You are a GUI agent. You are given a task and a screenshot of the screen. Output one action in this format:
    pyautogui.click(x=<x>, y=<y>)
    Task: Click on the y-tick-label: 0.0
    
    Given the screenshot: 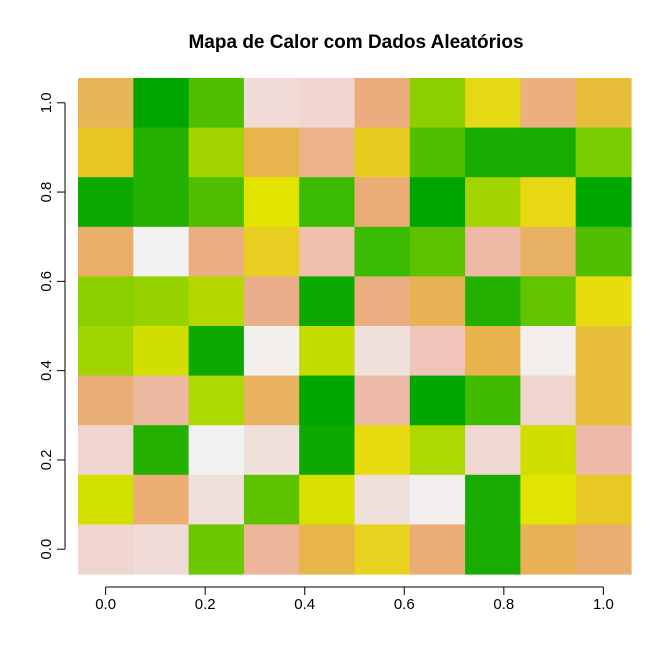 What is the action you would take?
    pyautogui.click(x=46, y=549)
    